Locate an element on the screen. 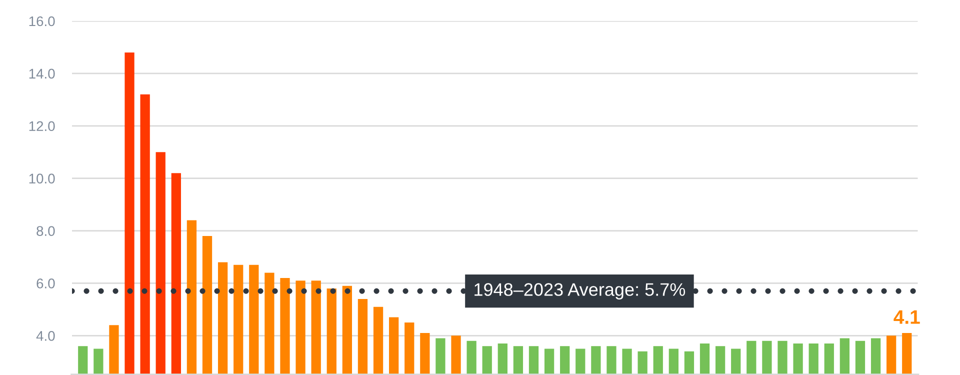 Image resolution: width=960 pixels, height=375 pixels. y-tick-label: 4.0 is located at coordinates (45, 336).